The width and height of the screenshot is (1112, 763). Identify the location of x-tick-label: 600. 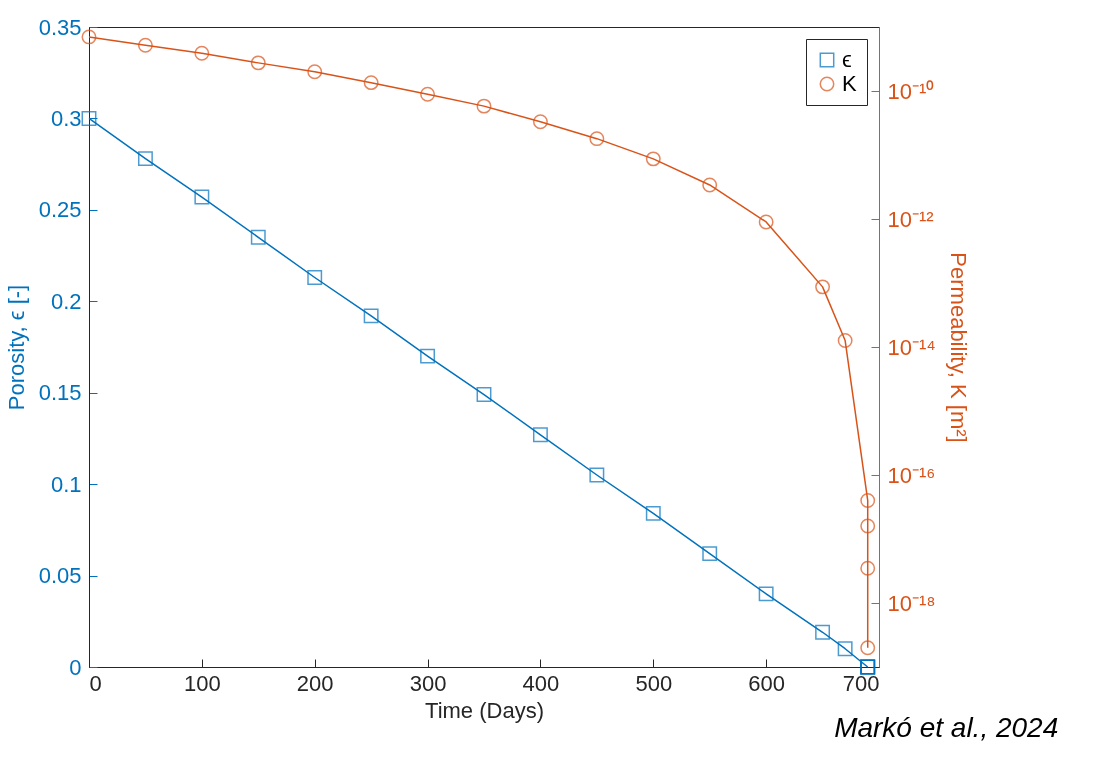
(766, 683).